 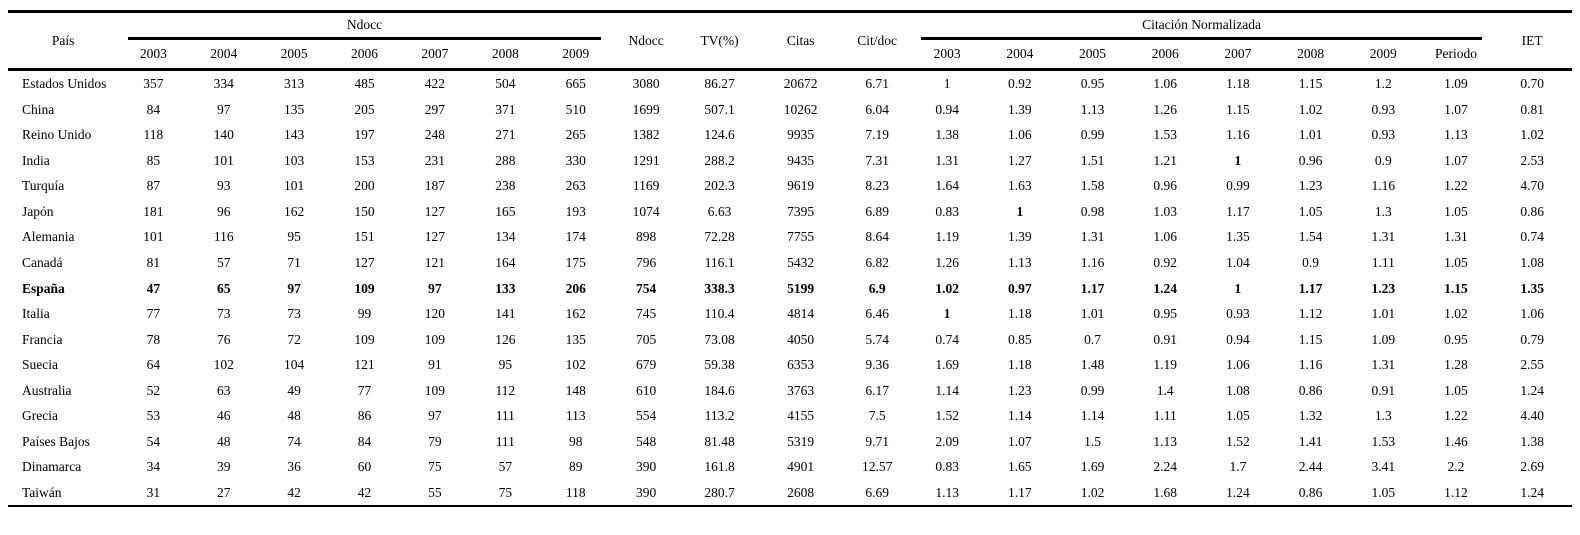 What do you see at coordinates (1165, 54) in the screenshot?
I see `col-header-cn-year: 2006` at bounding box center [1165, 54].